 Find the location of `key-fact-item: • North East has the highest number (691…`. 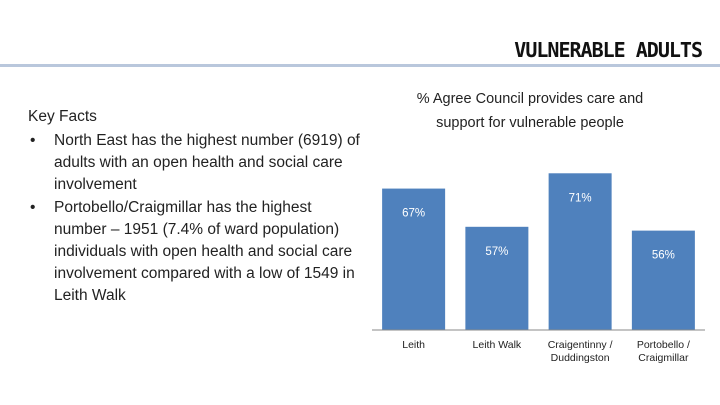

key-fact-item: • North East has the highest number (691… is located at coordinates (198, 163).